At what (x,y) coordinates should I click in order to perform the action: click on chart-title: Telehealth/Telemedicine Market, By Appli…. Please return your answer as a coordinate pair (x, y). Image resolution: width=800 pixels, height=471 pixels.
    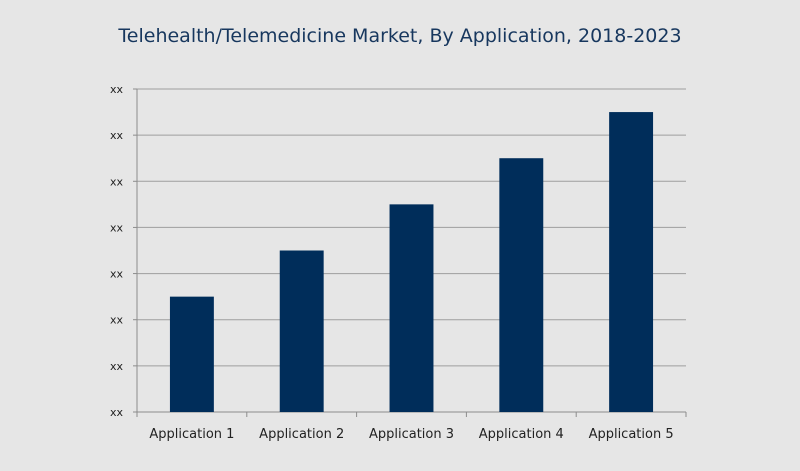
    Looking at the image, I should click on (399, 36).